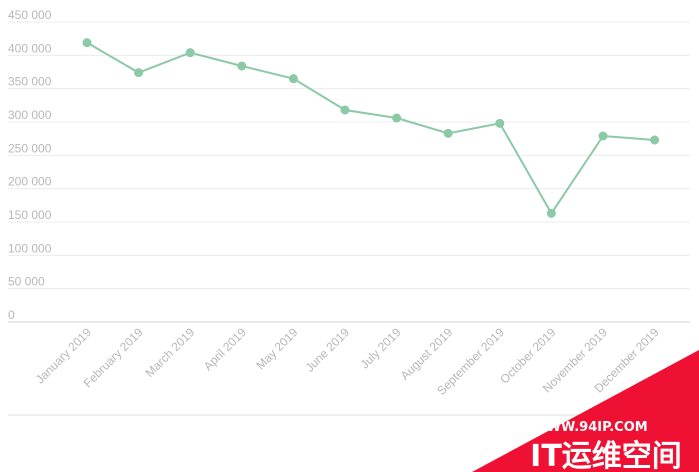  Describe the element at coordinates (30, 215) in the screenshot. I see `y-tick-label: 150 000` at that location.